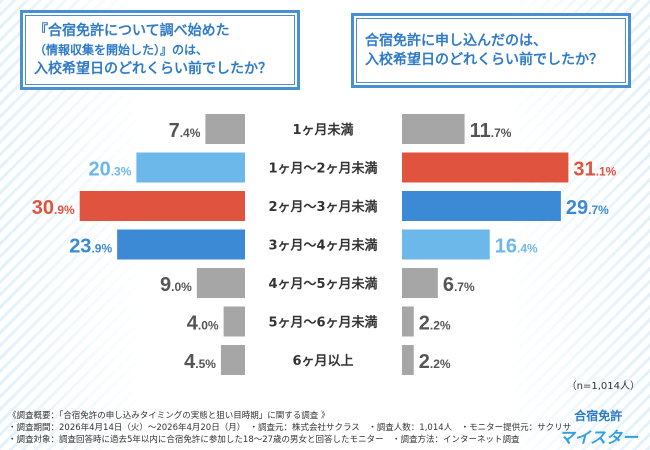 The height and width of the screenshot is (450, 650). What do you see at coordinates (153, 68) in the screenshot?
I see `left-question-line: 入校希望日のどれくらい前でしたか？` at bounding box center [153, 68].